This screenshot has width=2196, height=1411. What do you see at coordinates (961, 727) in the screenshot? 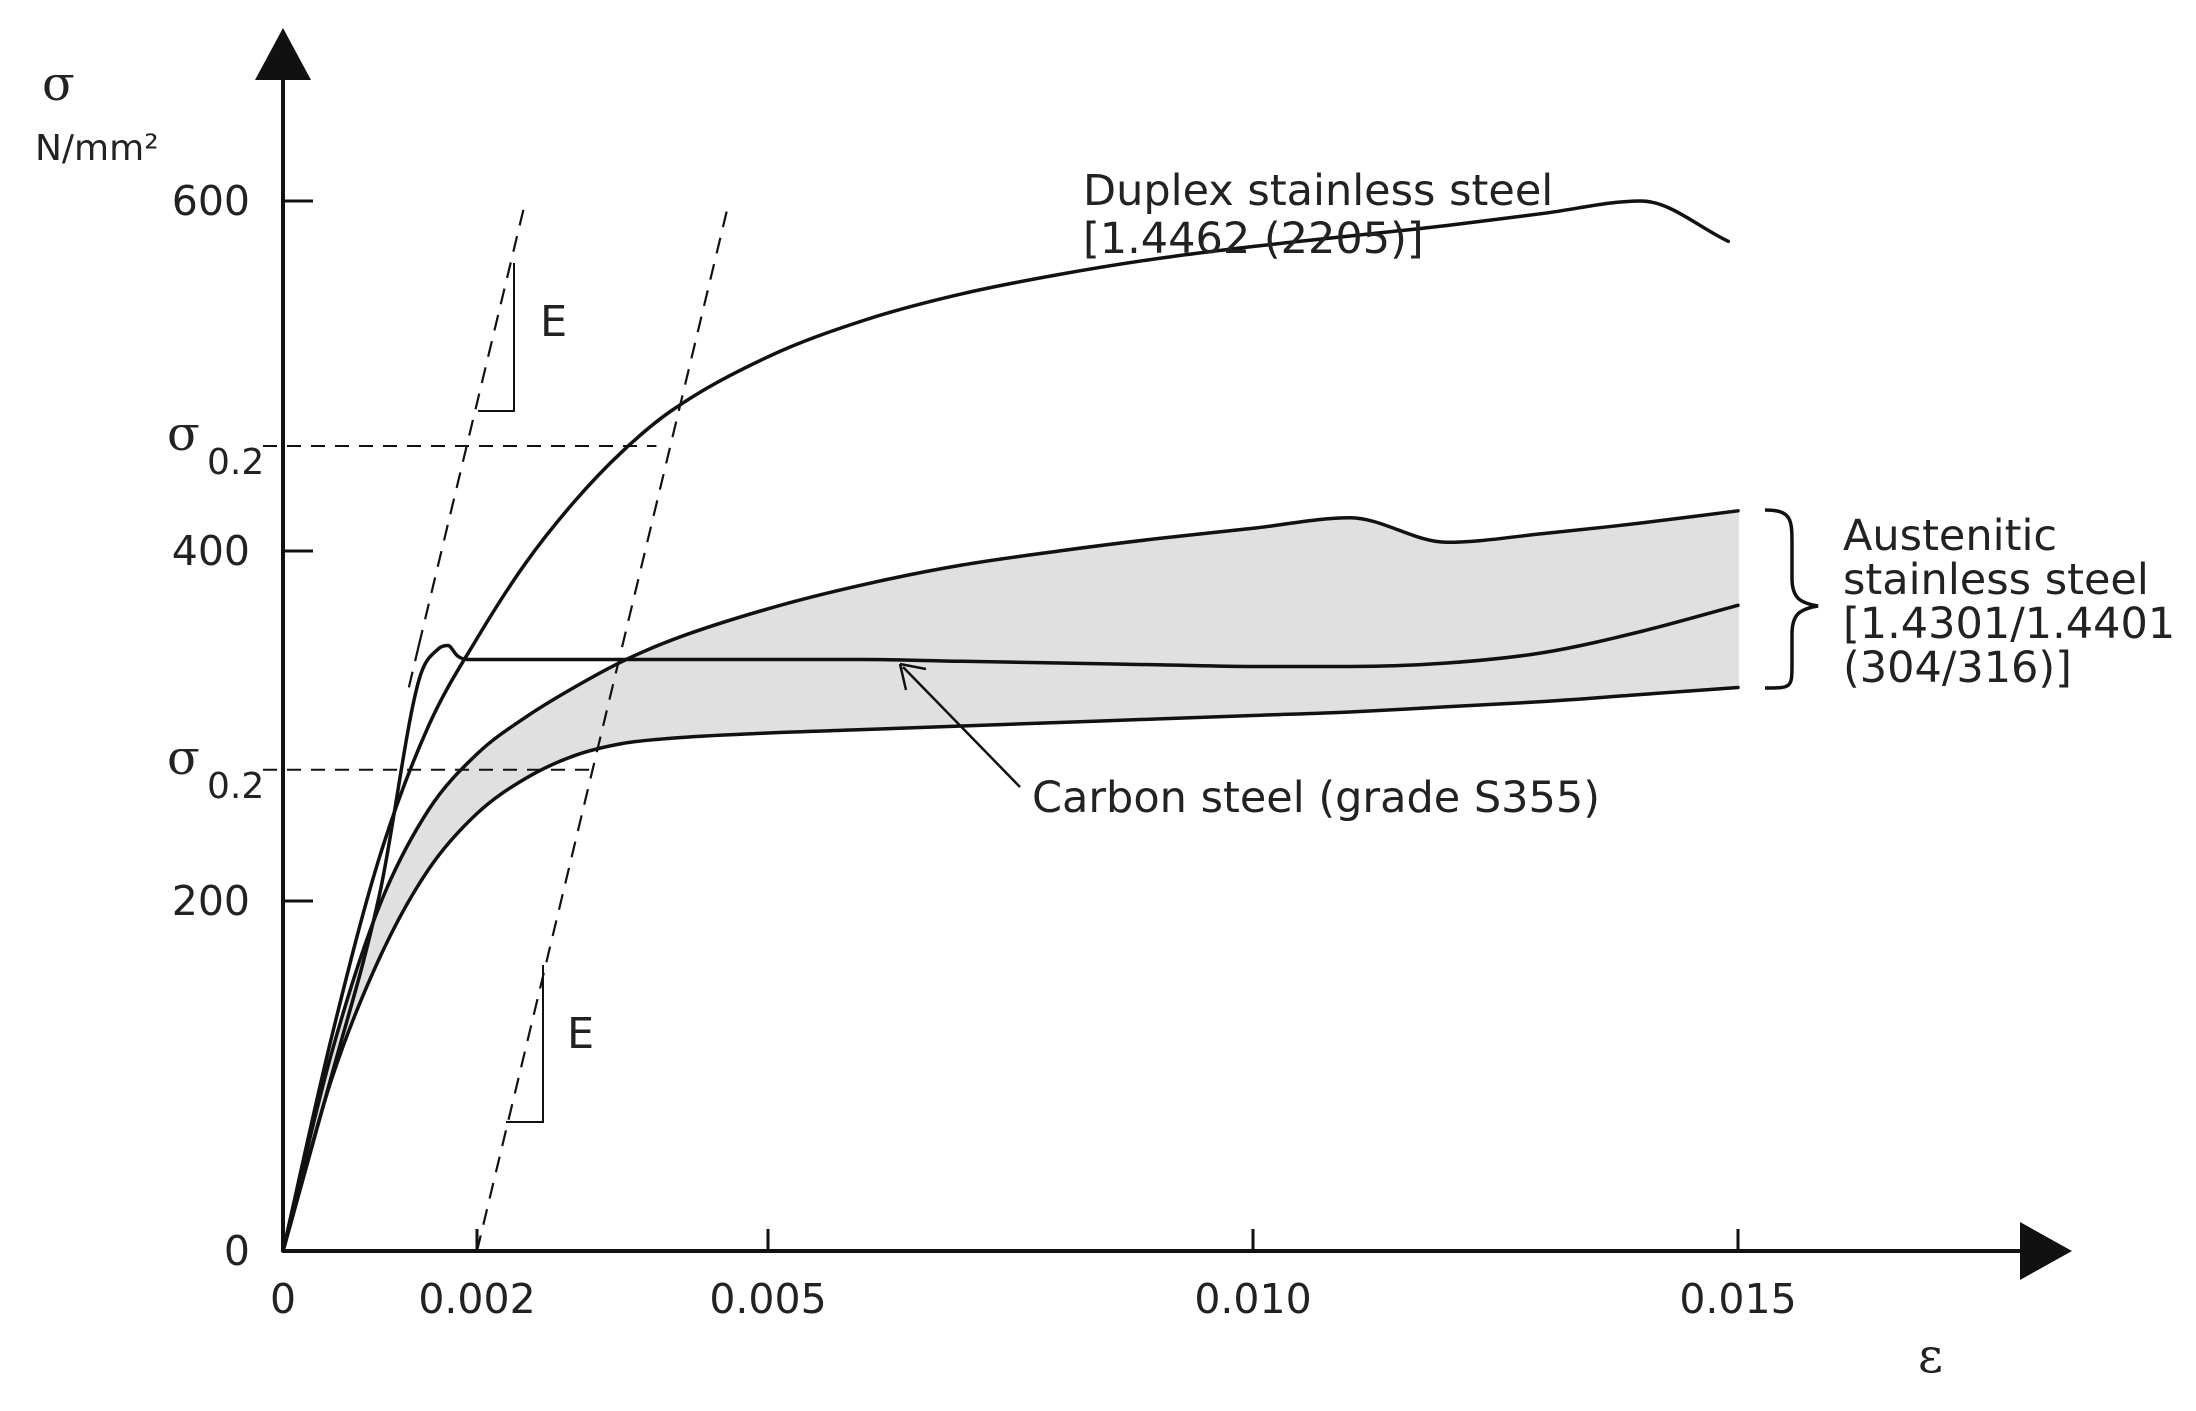
I see `carbon-leader-line` at bounding box center [961, 727].